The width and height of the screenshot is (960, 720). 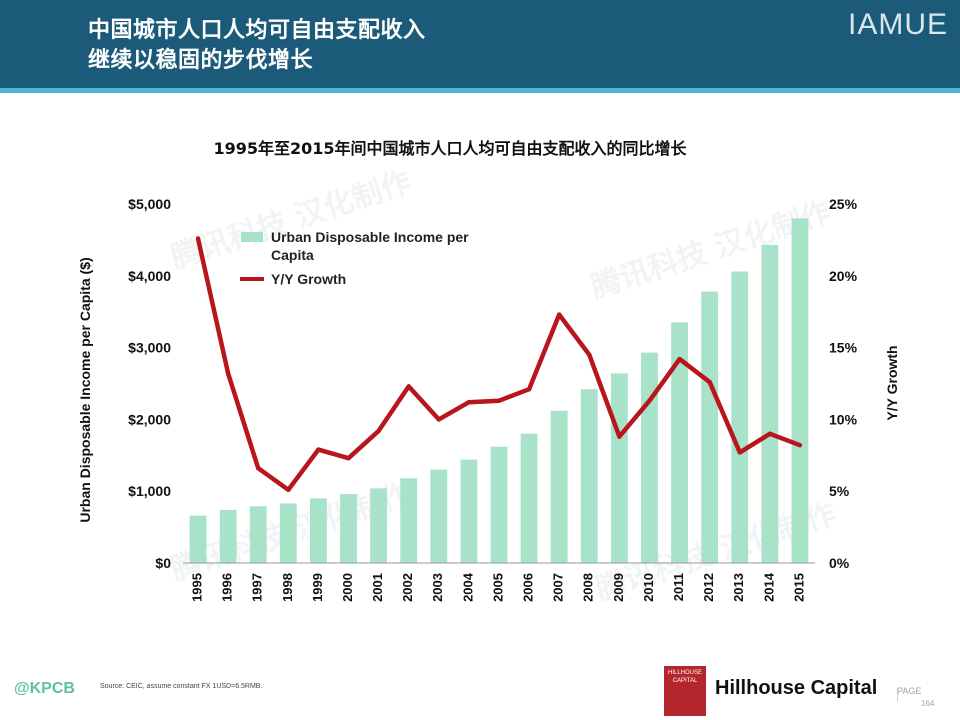 I want to click on x-tick-label: 2003, so click(x=437, y=587).